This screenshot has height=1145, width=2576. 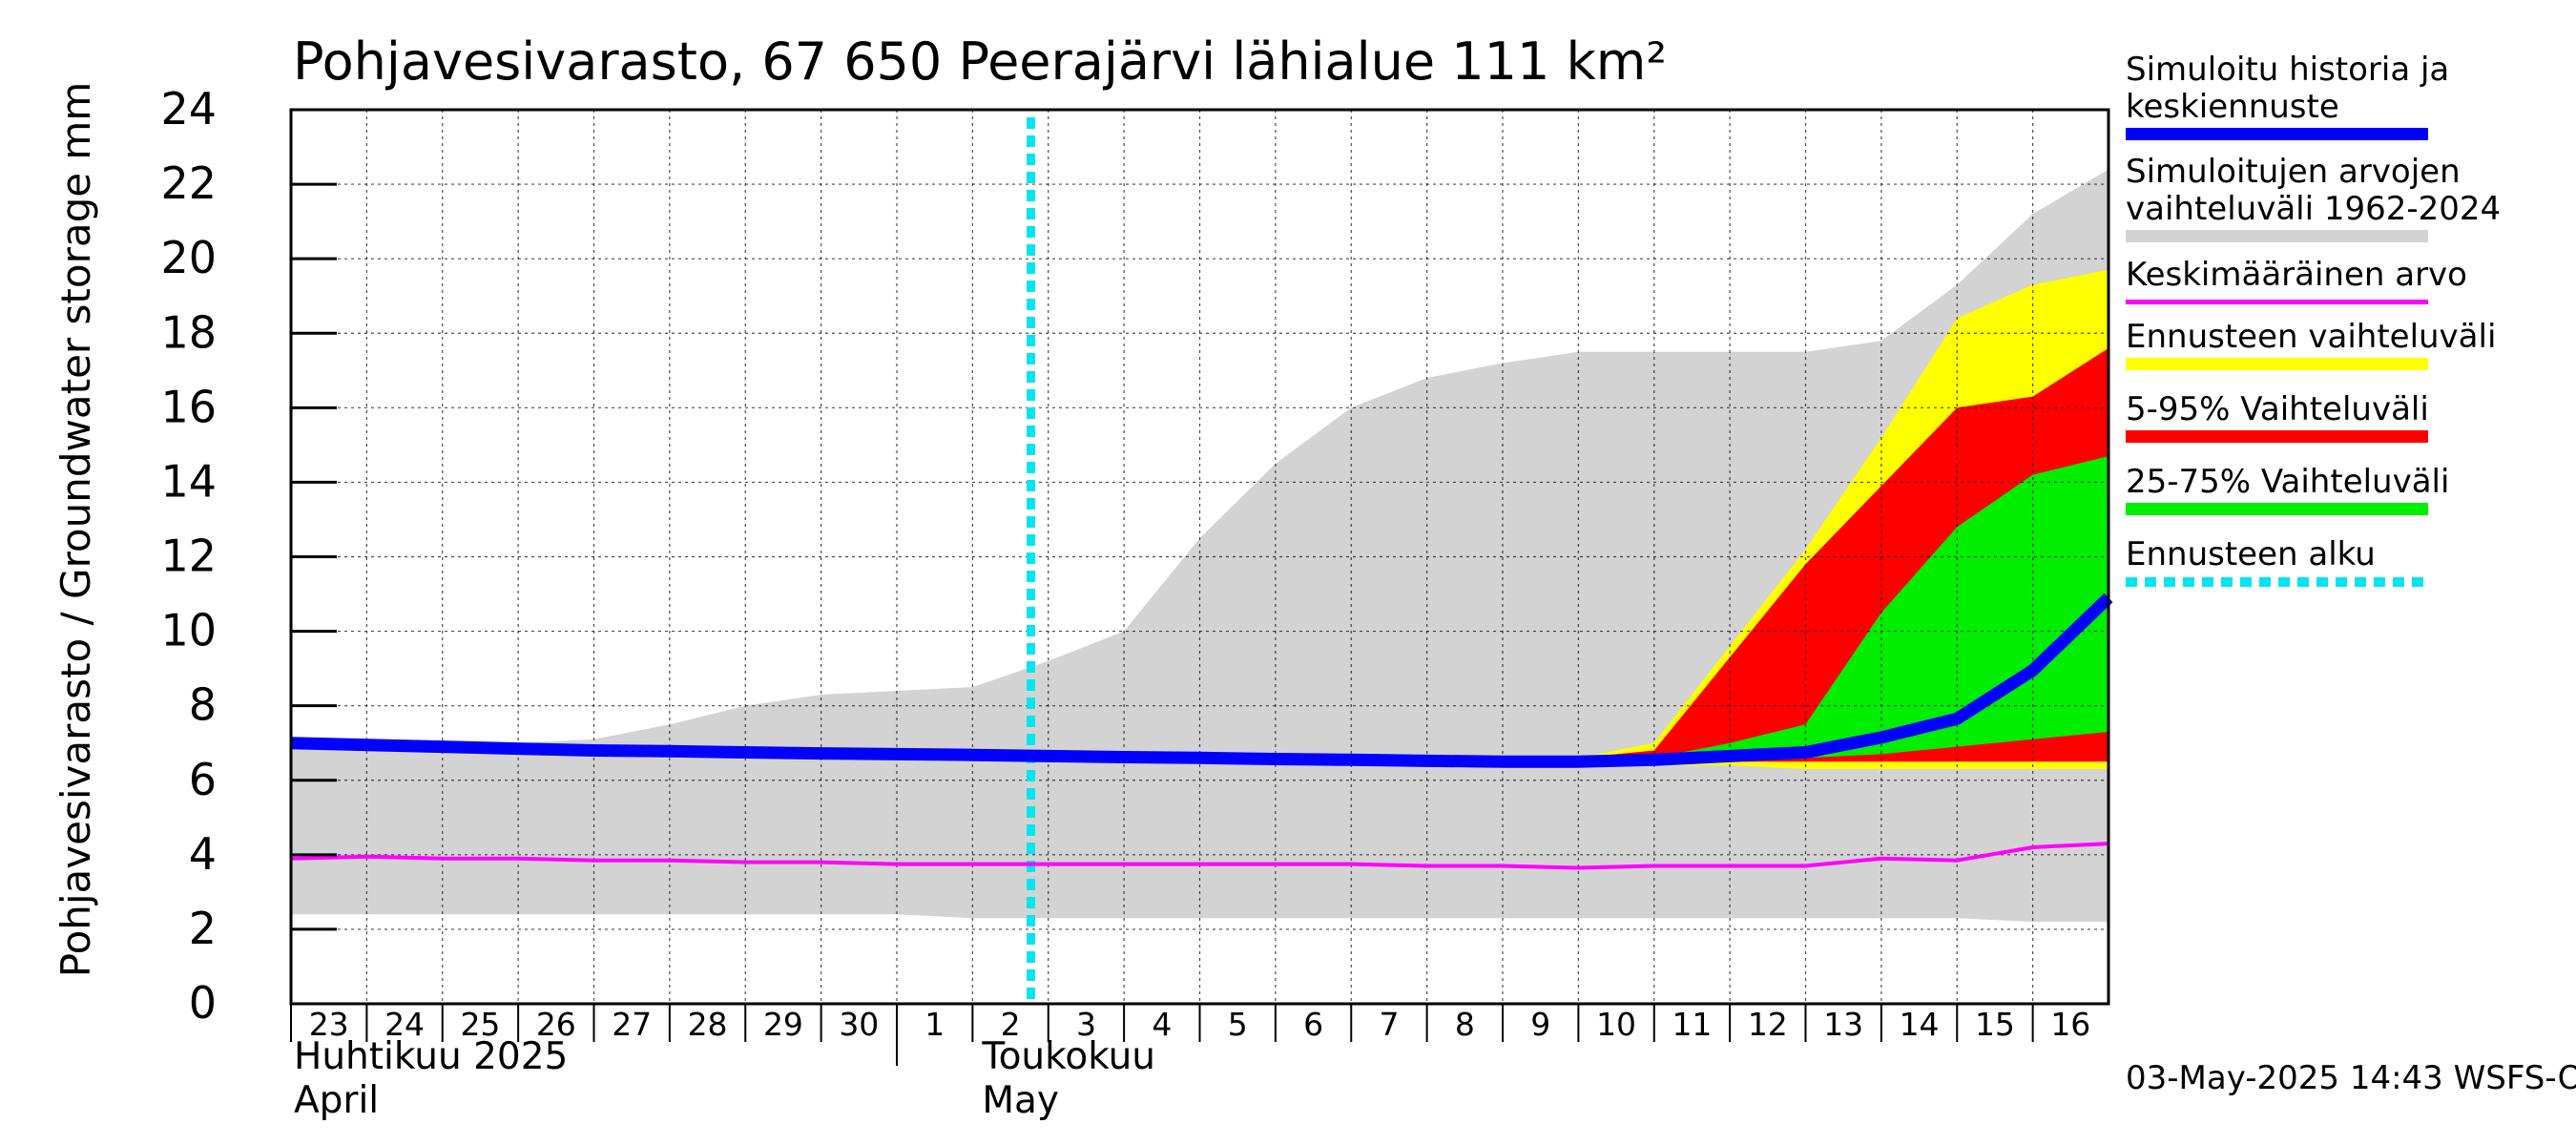 I want to click on series-line-simuloitu-historia-ja-keskiennuste, so click(x=1201, y=680).